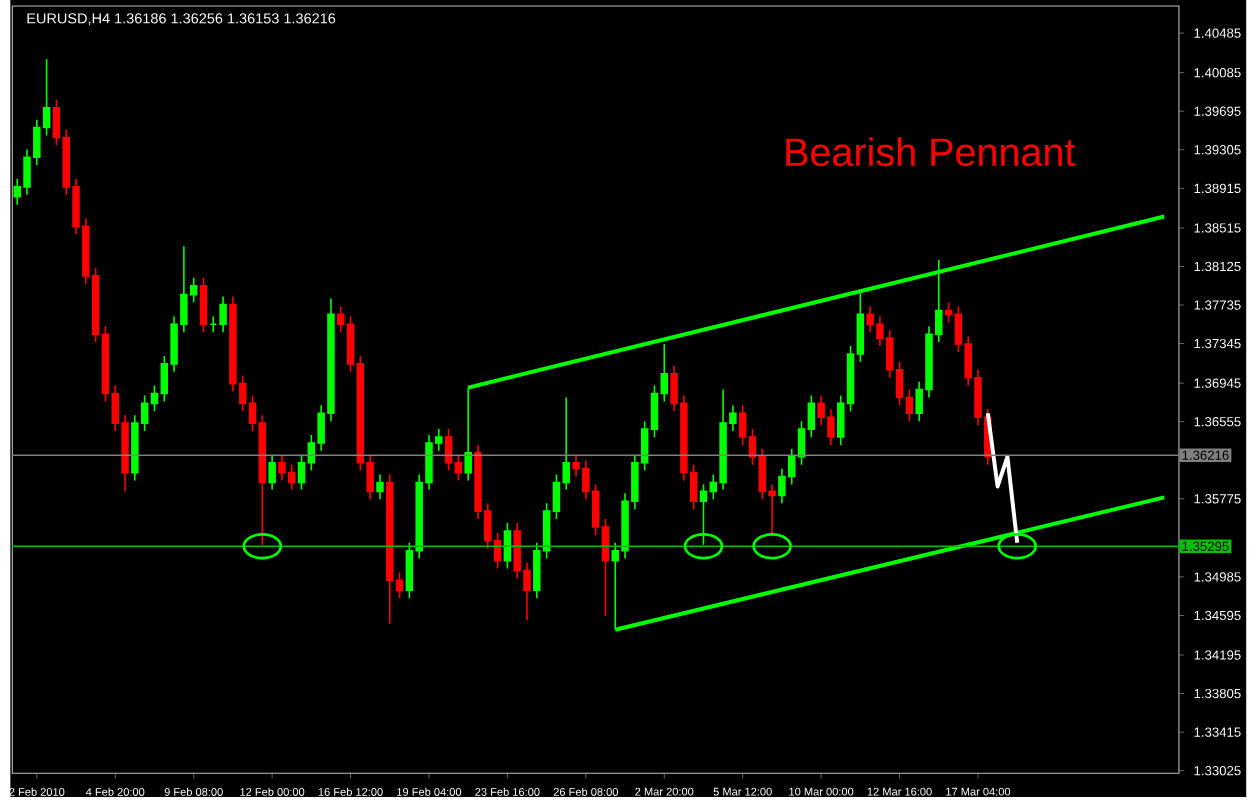 The image size is (1250, 804). What do you see at coordinates (931, 151) in the screenshot?
I see `annotation: Bearish Pennant` at bounding box center [931, 151].